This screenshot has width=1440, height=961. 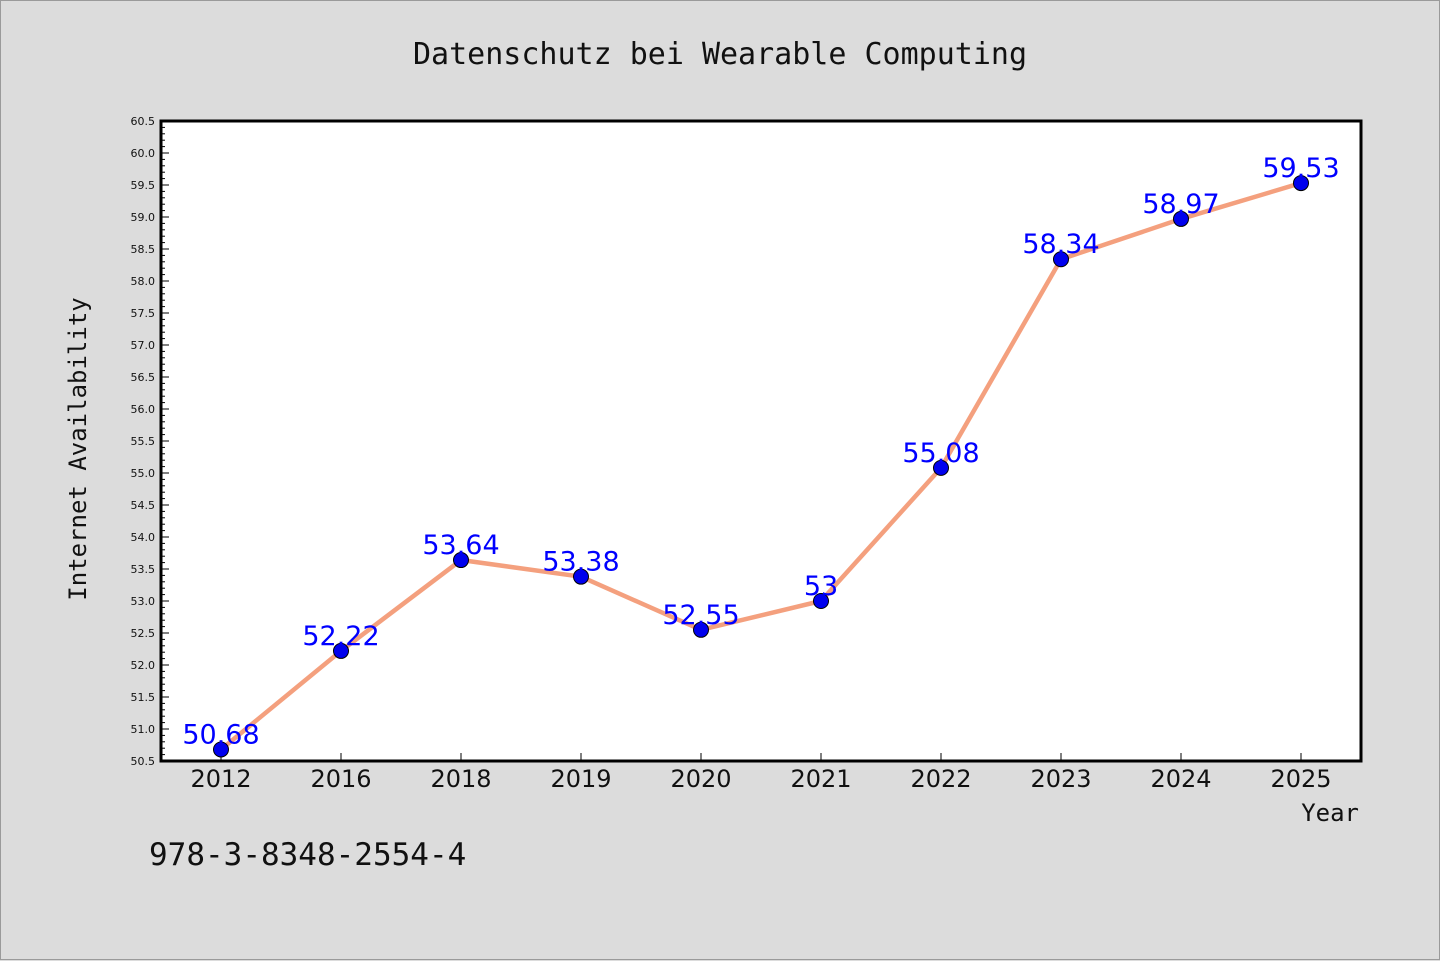 I want to click on chart-title: Datenschutz bei Wearable Computing, so click(x=720, y=54).